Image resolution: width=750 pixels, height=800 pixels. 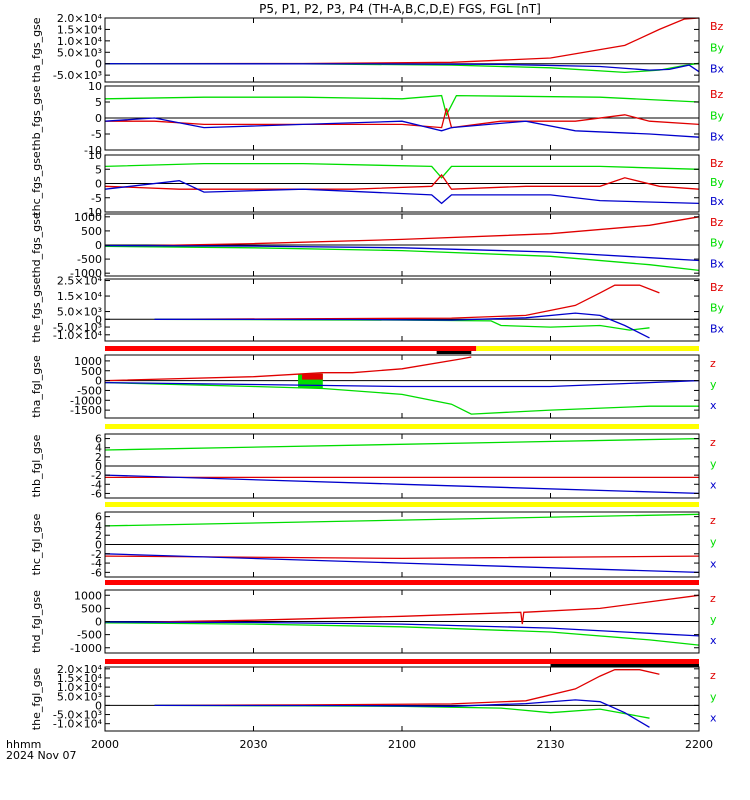 What do you see at coordinates (36, 118) in the screenshot?
I see `y-axis-label: thb_fgs_gse` at bounding box center [36, 118].